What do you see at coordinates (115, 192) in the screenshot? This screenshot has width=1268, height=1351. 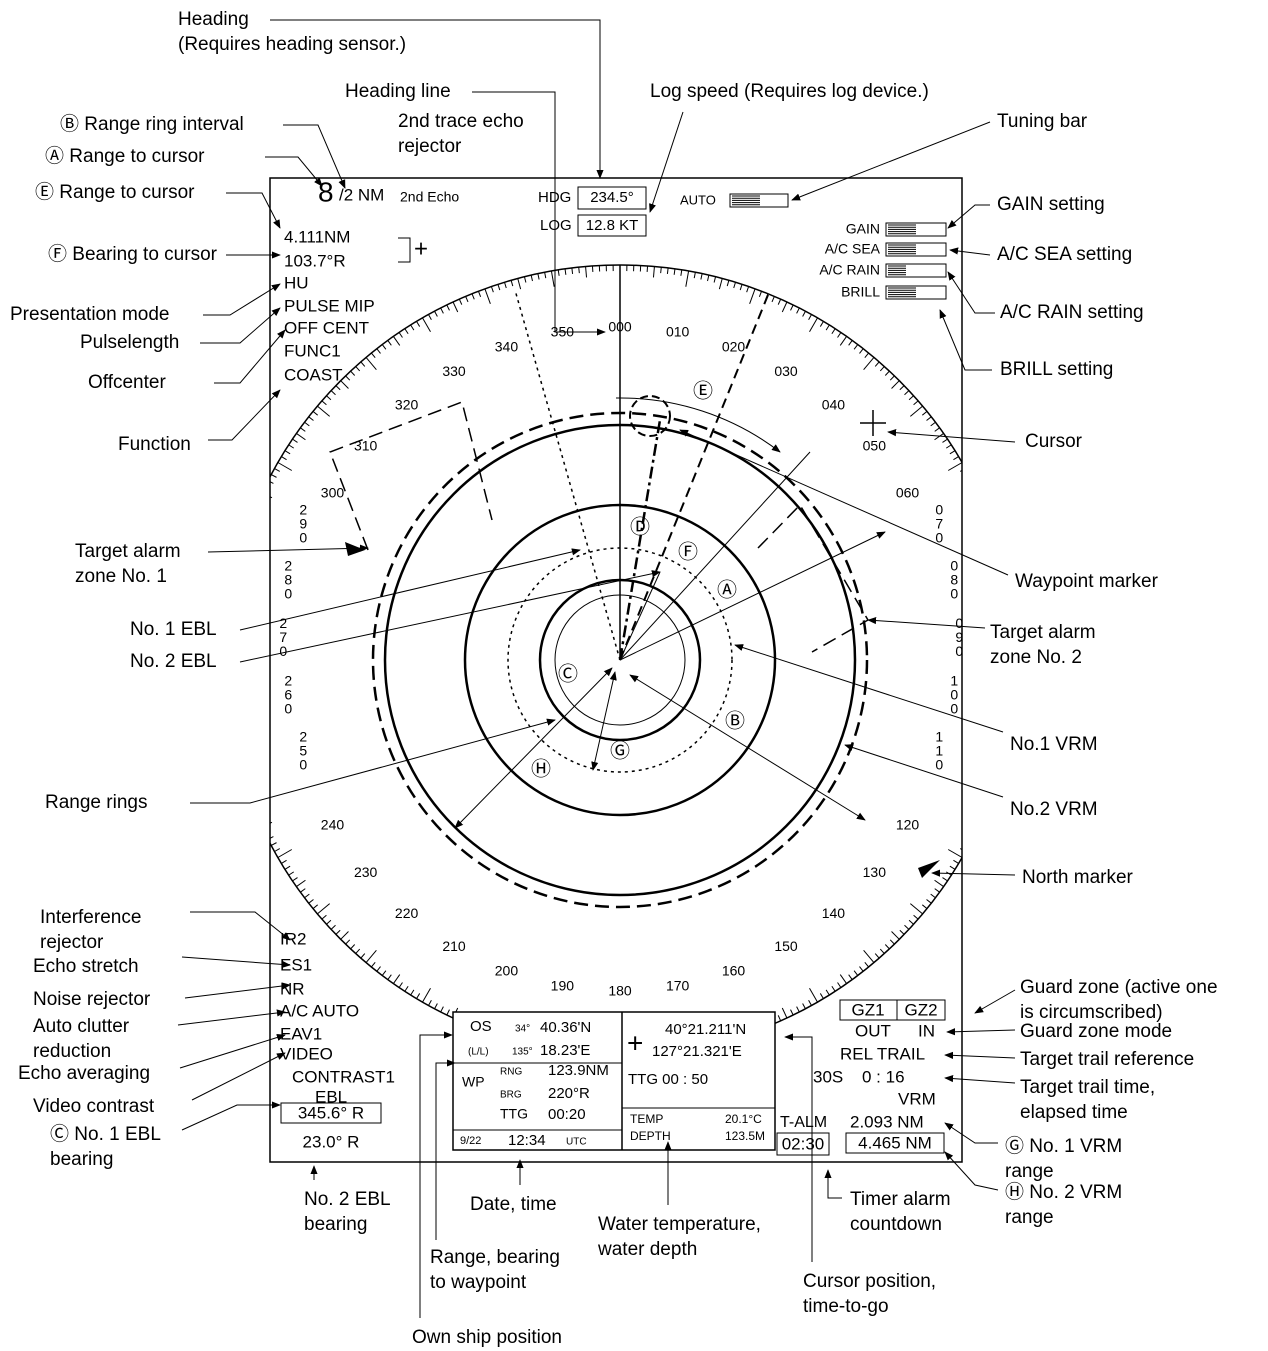 I see `callout-label: Ⓔ Range to cursor` at bounding box center [115, 192].